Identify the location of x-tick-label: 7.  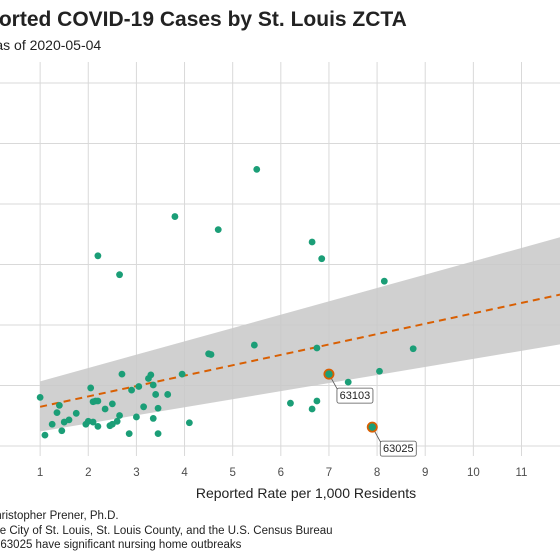
(329, 473).